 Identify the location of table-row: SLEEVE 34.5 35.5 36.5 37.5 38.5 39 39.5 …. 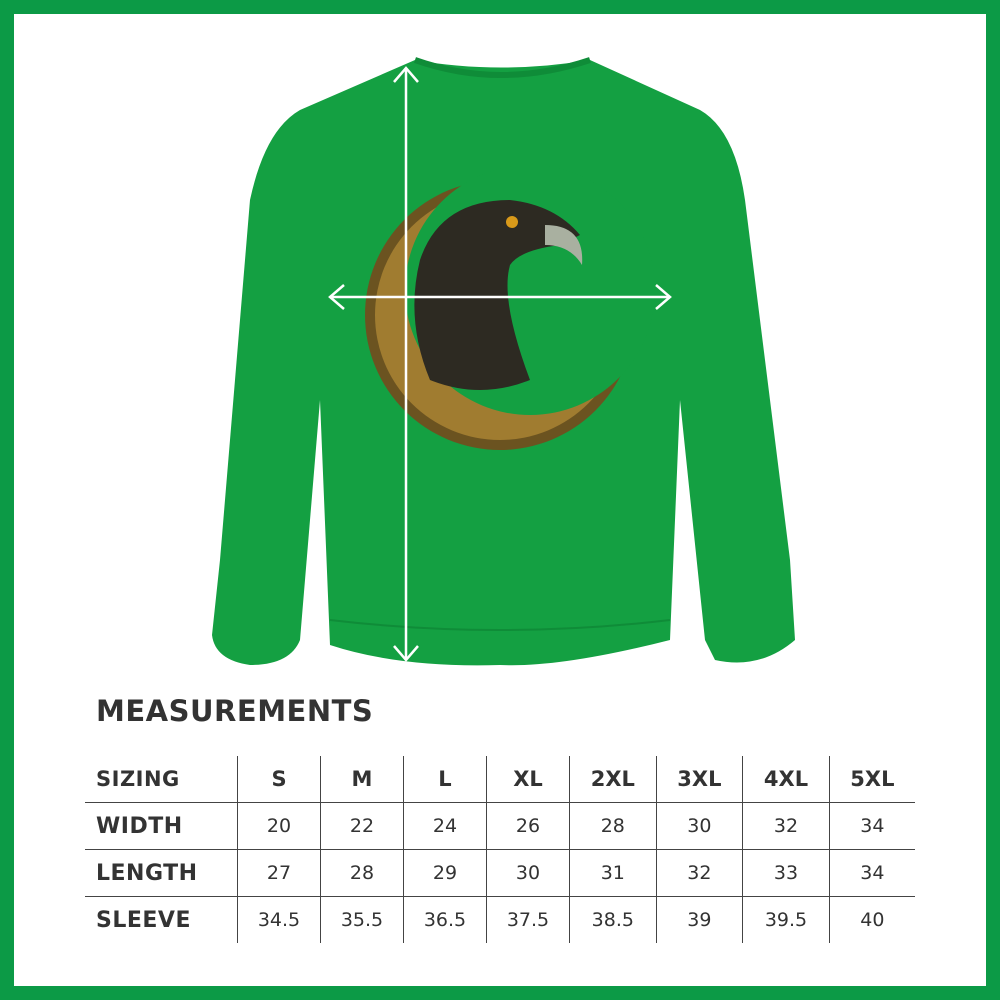
(500, 919).